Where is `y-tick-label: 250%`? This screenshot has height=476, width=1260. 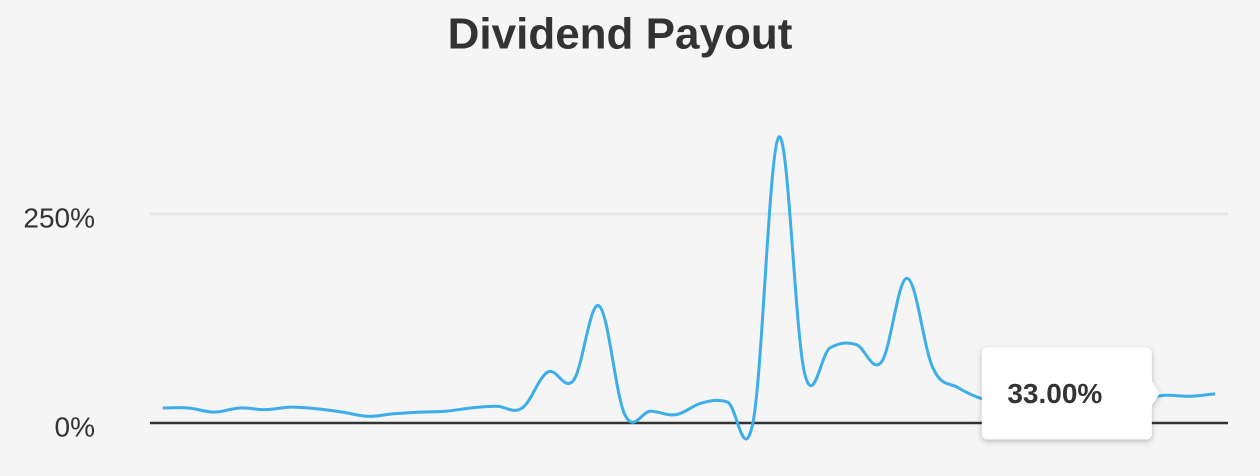 y-tick-label: 250% is located at coordinates (59, 217).